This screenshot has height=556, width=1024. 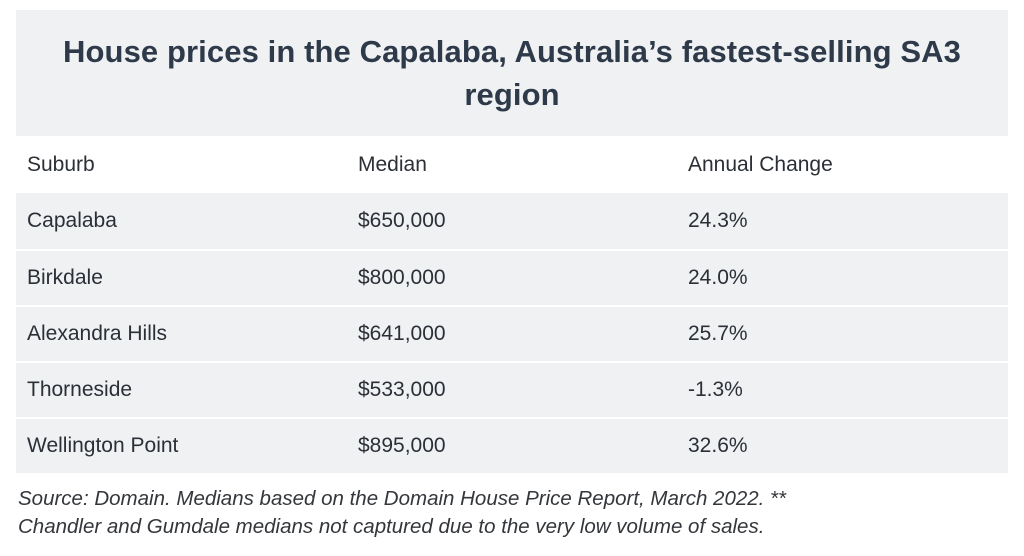 What do you see at coordinates (181, 445) in the screenshot?
I see `suburb-cell: Wellington Point` at bounding box center [181, 445].